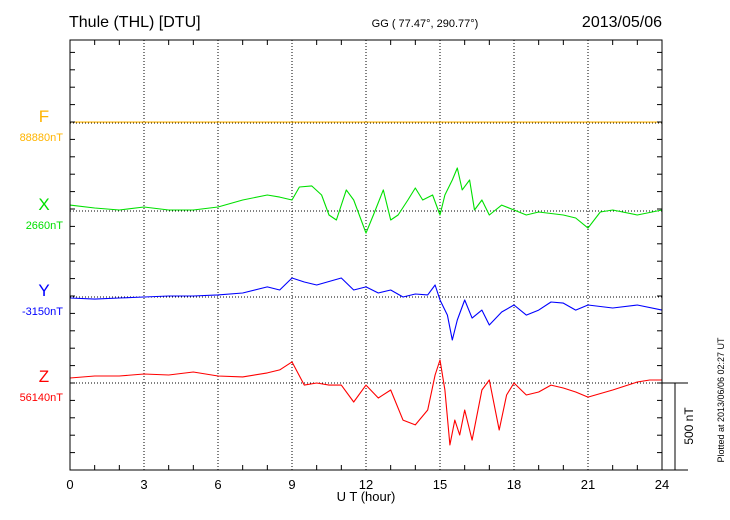  Describe the element at coordinates (366, 496) in the screenshot. I see `x-axis-label: U T (hour)` at that location.